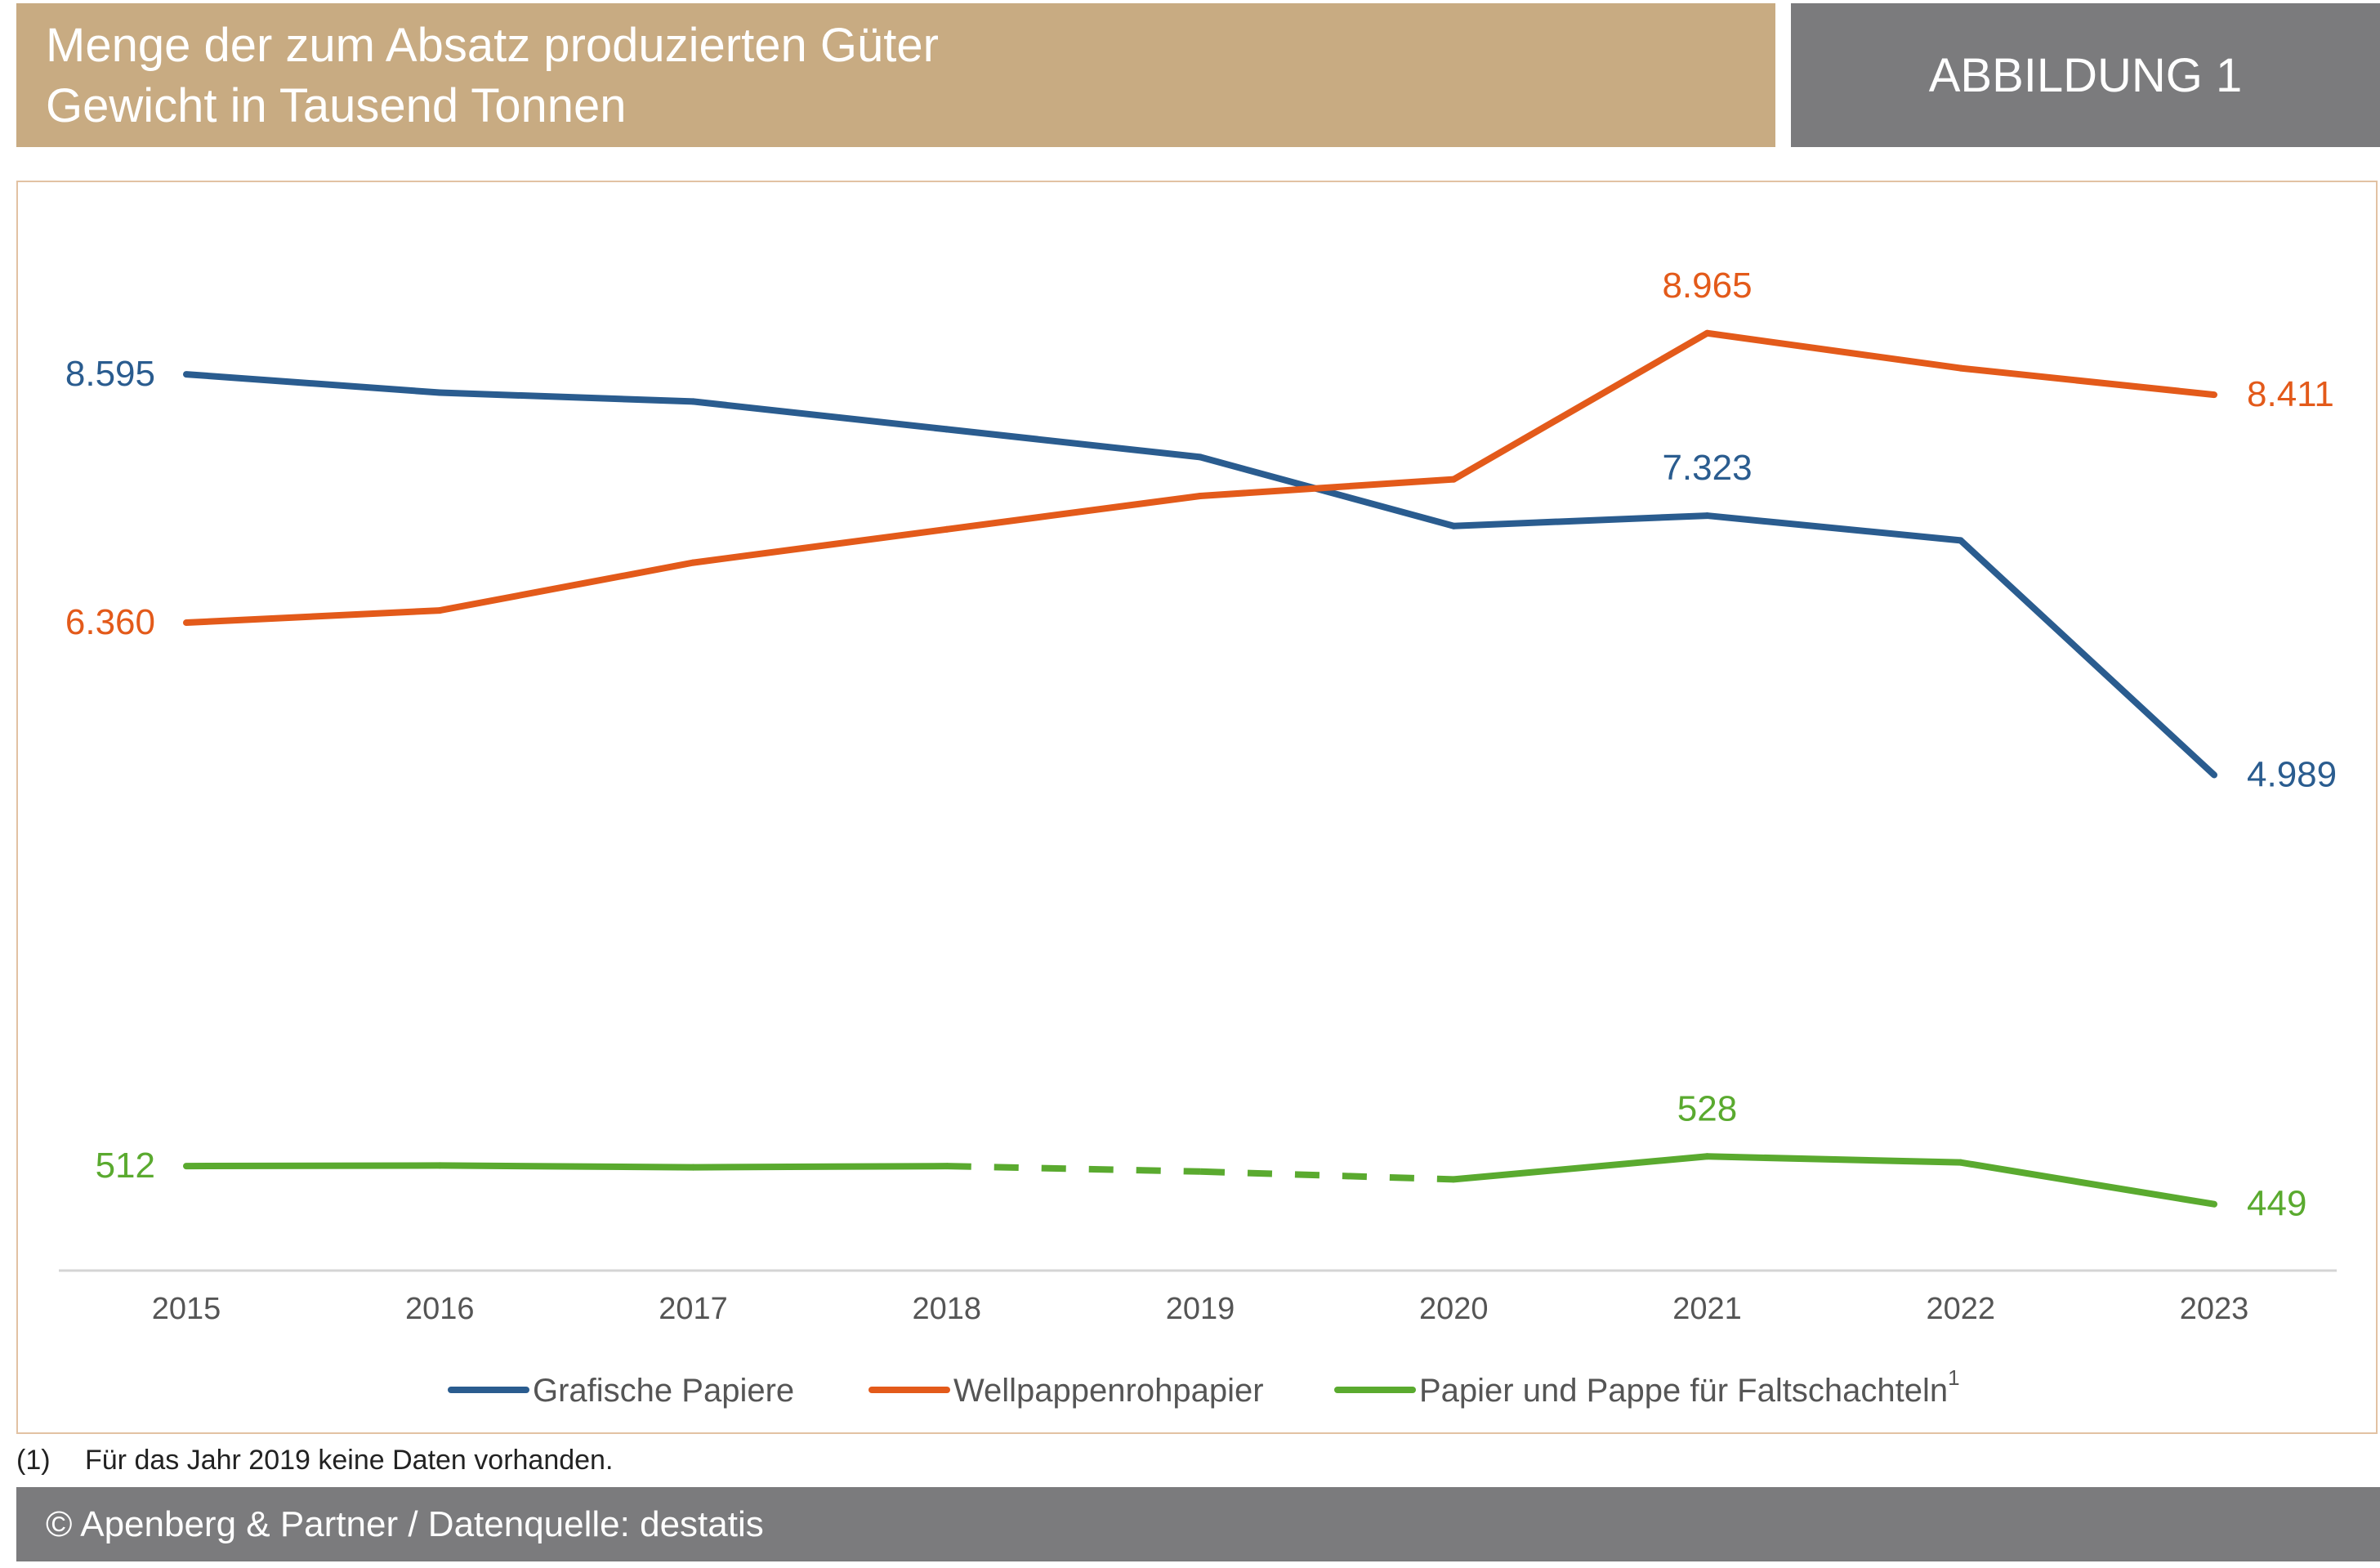 The image size is (2380, 1568). What do you see at coordinates (492, 45) in the screenshot?
I see `chart-title: Menge der zum Absatz produzierten Güter` at bounding box center [492, 45].